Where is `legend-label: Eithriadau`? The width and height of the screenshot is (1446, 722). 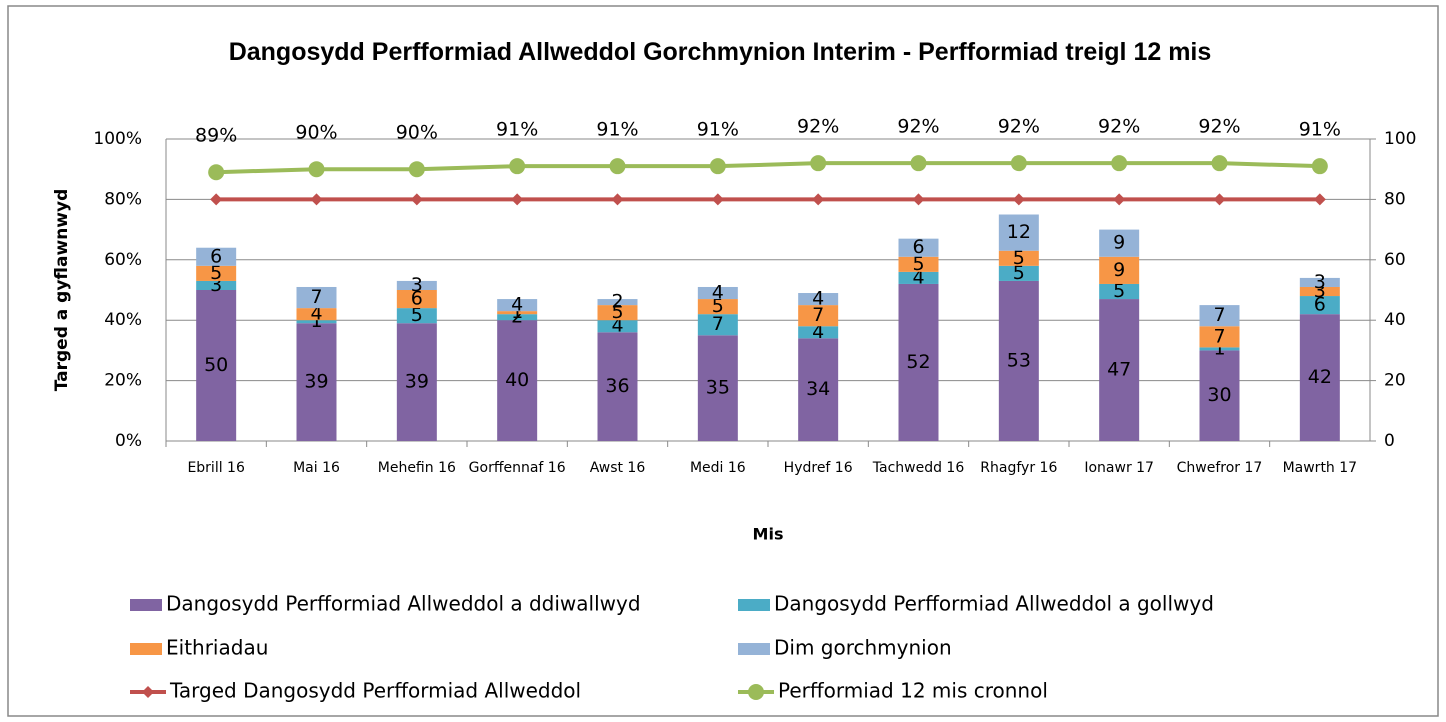 legend-label: Eithriadau is located at coordinates (217, 648).